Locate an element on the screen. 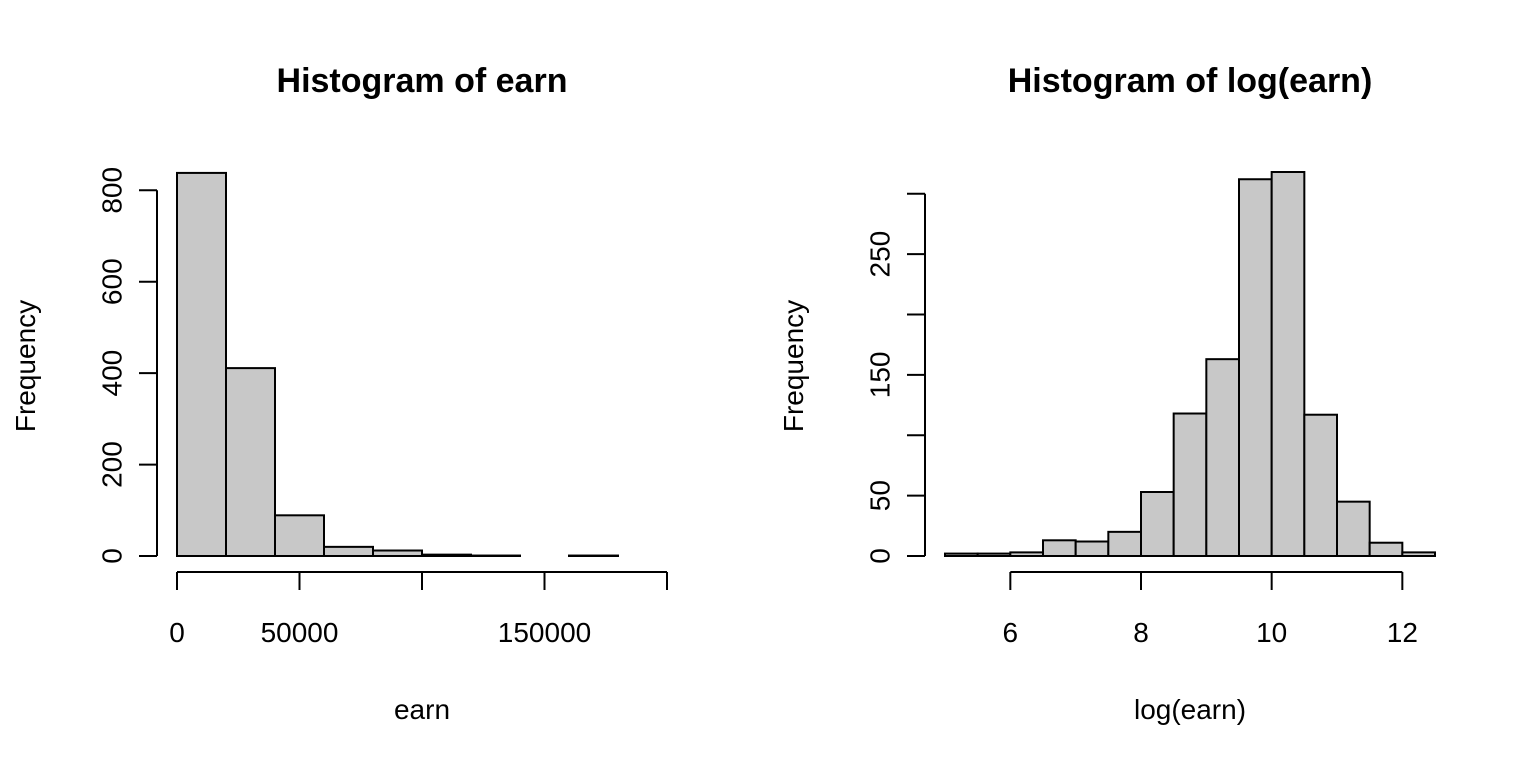 The image size is (1536, 768). x-tick-label: 6 is located at coordinates (1011, 632).